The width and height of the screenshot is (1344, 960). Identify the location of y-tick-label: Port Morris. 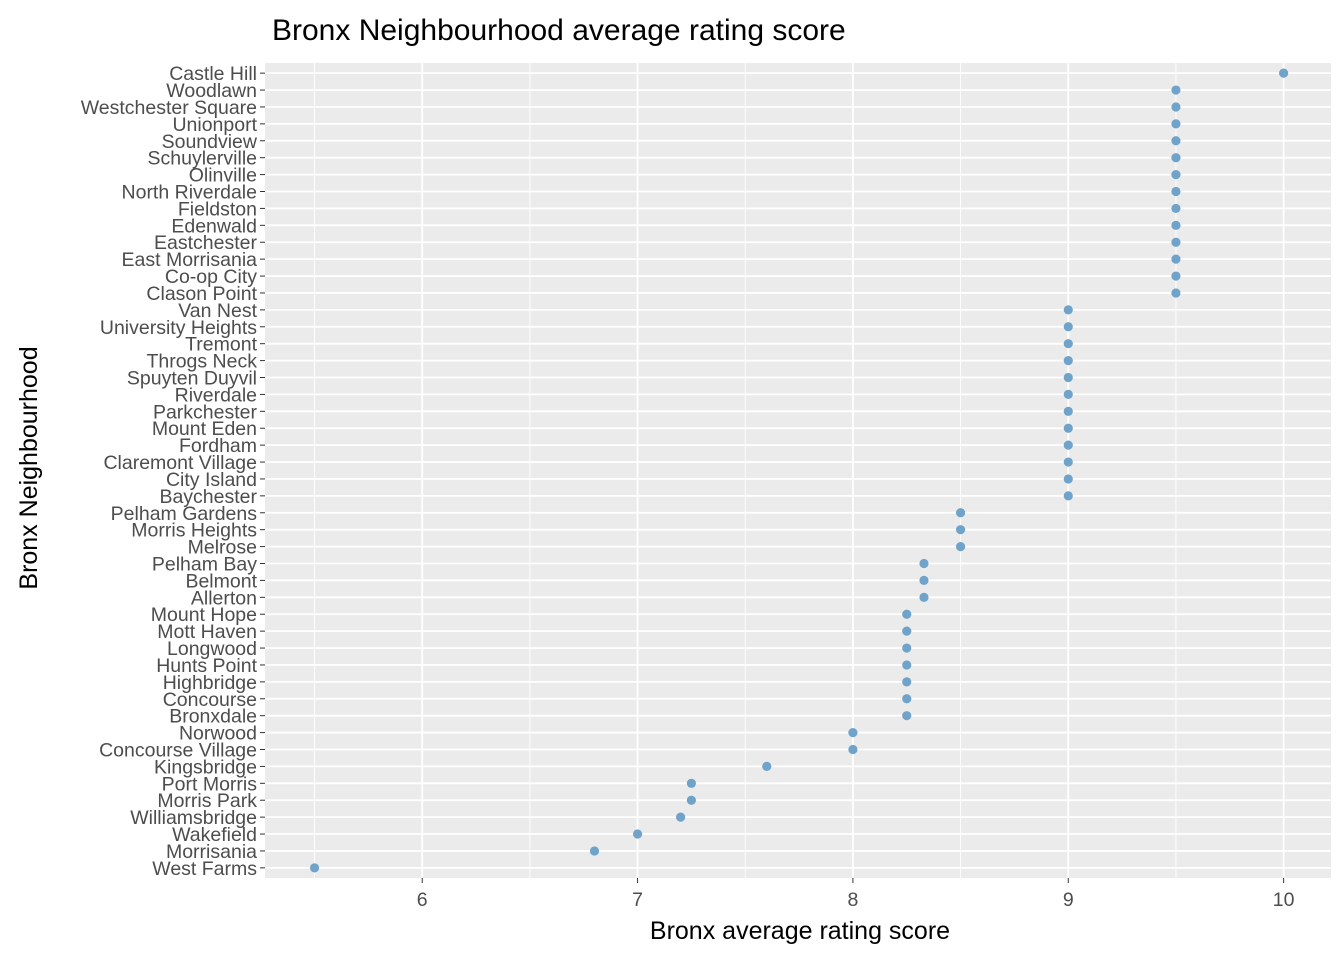
(210, 784).